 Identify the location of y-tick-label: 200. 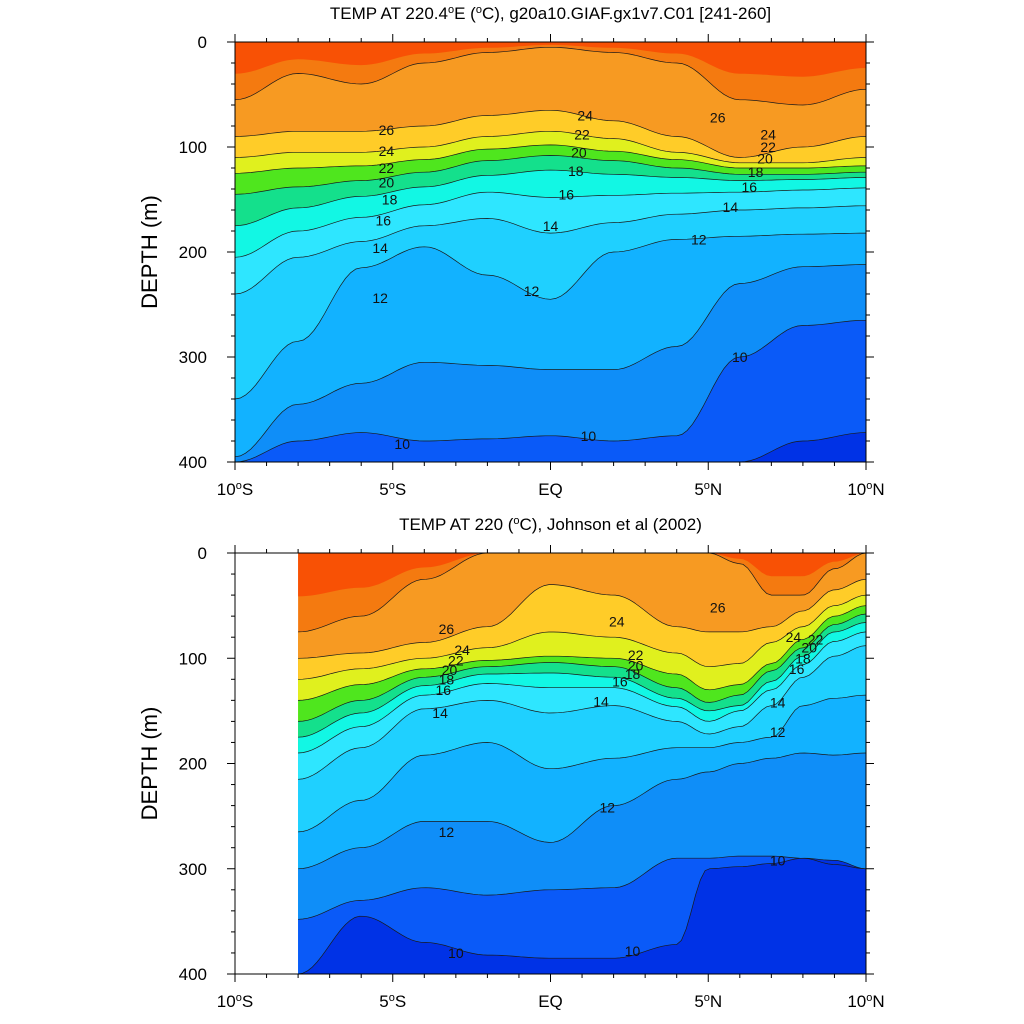
(193, 252).